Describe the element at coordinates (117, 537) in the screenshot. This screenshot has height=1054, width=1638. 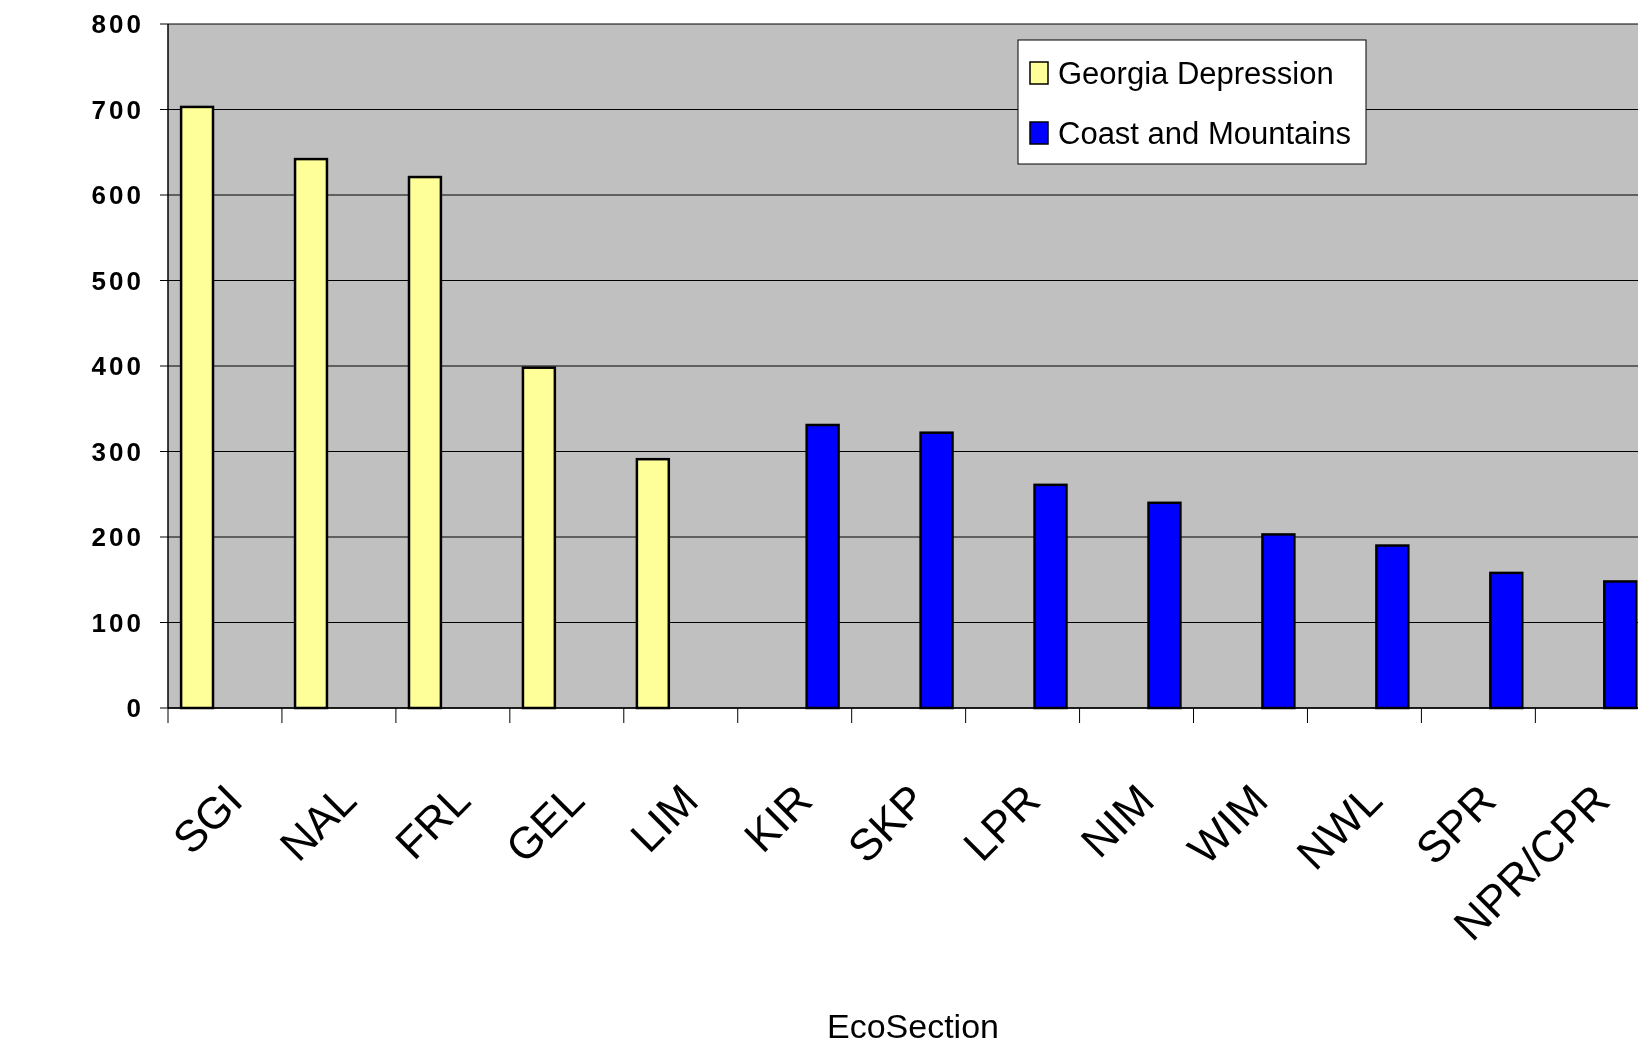
I see `y-tick-label: 200` at that location.